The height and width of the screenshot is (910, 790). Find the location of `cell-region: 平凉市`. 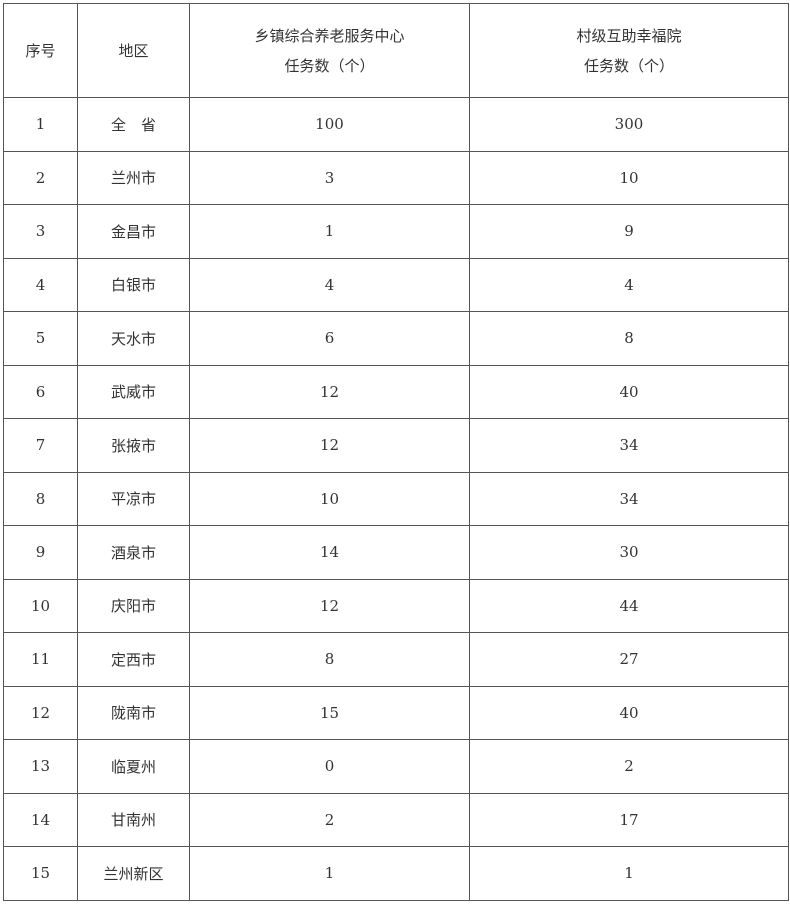

cell-region: 平凉市 is located at coordinates (133, 498).